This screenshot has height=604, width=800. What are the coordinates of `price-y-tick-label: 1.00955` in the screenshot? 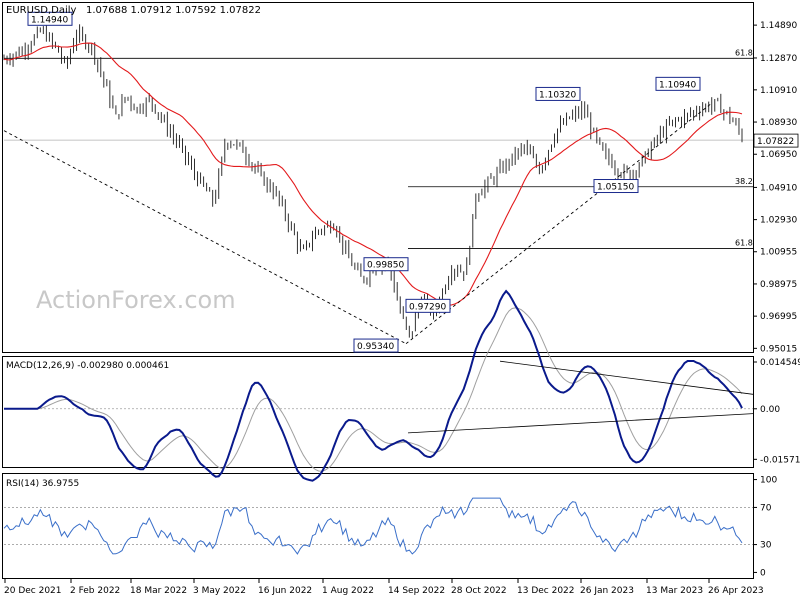 It's located at (778, 253).